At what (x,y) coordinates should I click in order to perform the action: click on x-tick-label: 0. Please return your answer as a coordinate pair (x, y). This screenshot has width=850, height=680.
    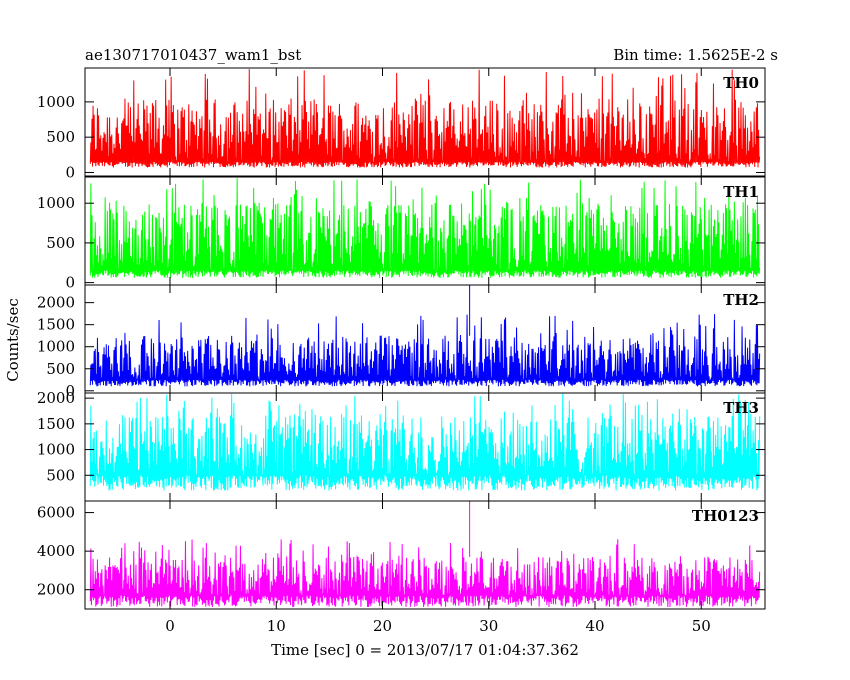
    Looking at the image, I should click on (170, 626).